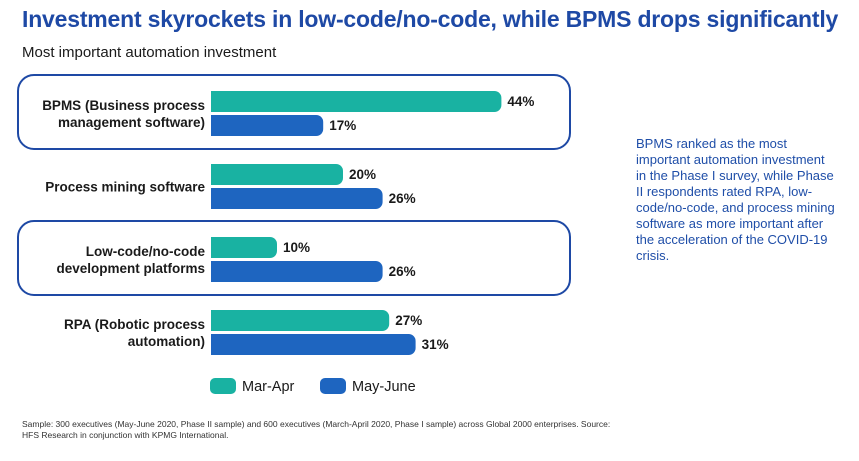 The width and height of the screenshot is (859, 461). I want to click on legend-label-may-june: May-June, so click(384, 387).